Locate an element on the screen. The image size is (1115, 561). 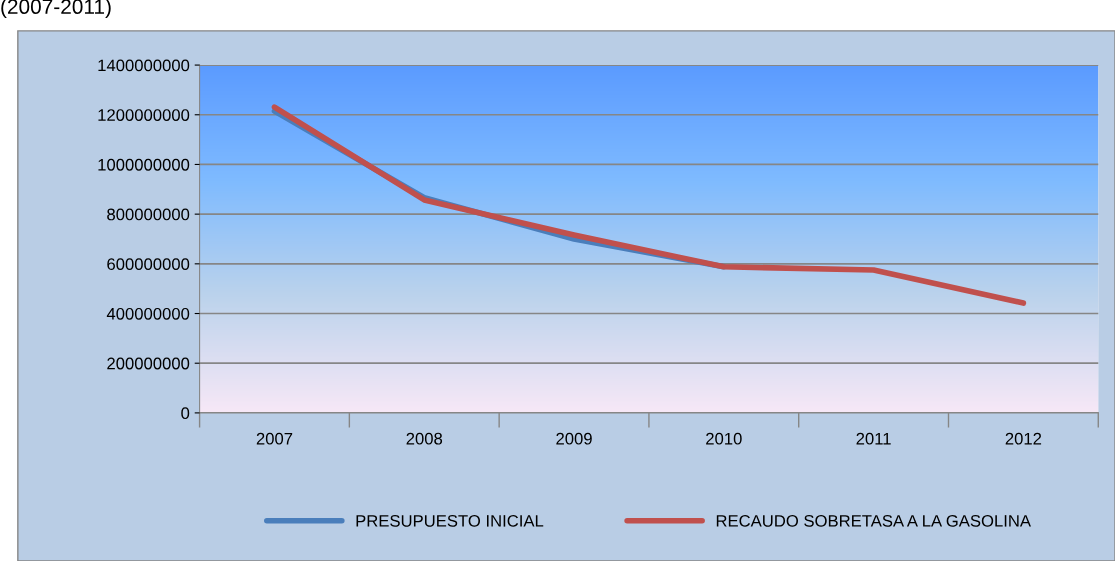
y-tick-label: 600000000 is located at coordinates (148, 264).